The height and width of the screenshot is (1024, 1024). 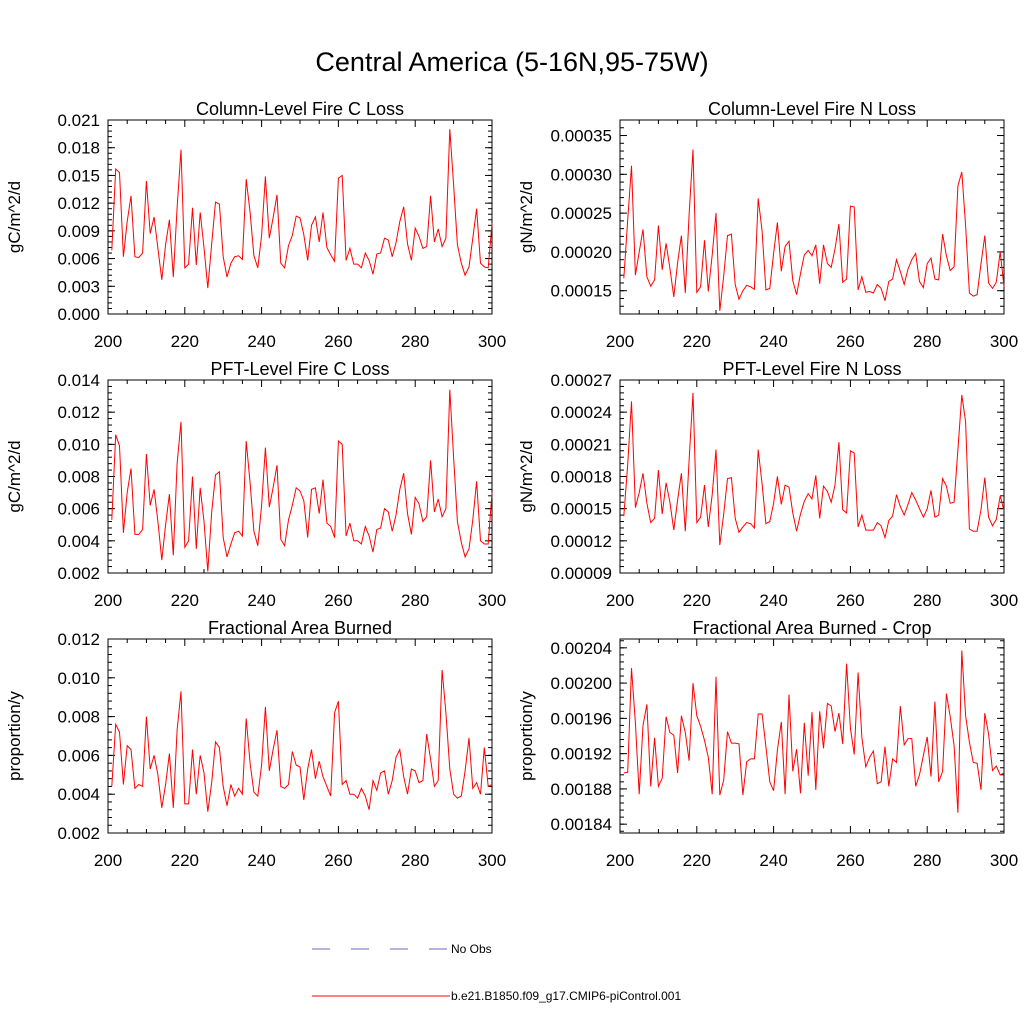 I want to click on y-tick-label: 0.00021, so click(x=581, y=444).